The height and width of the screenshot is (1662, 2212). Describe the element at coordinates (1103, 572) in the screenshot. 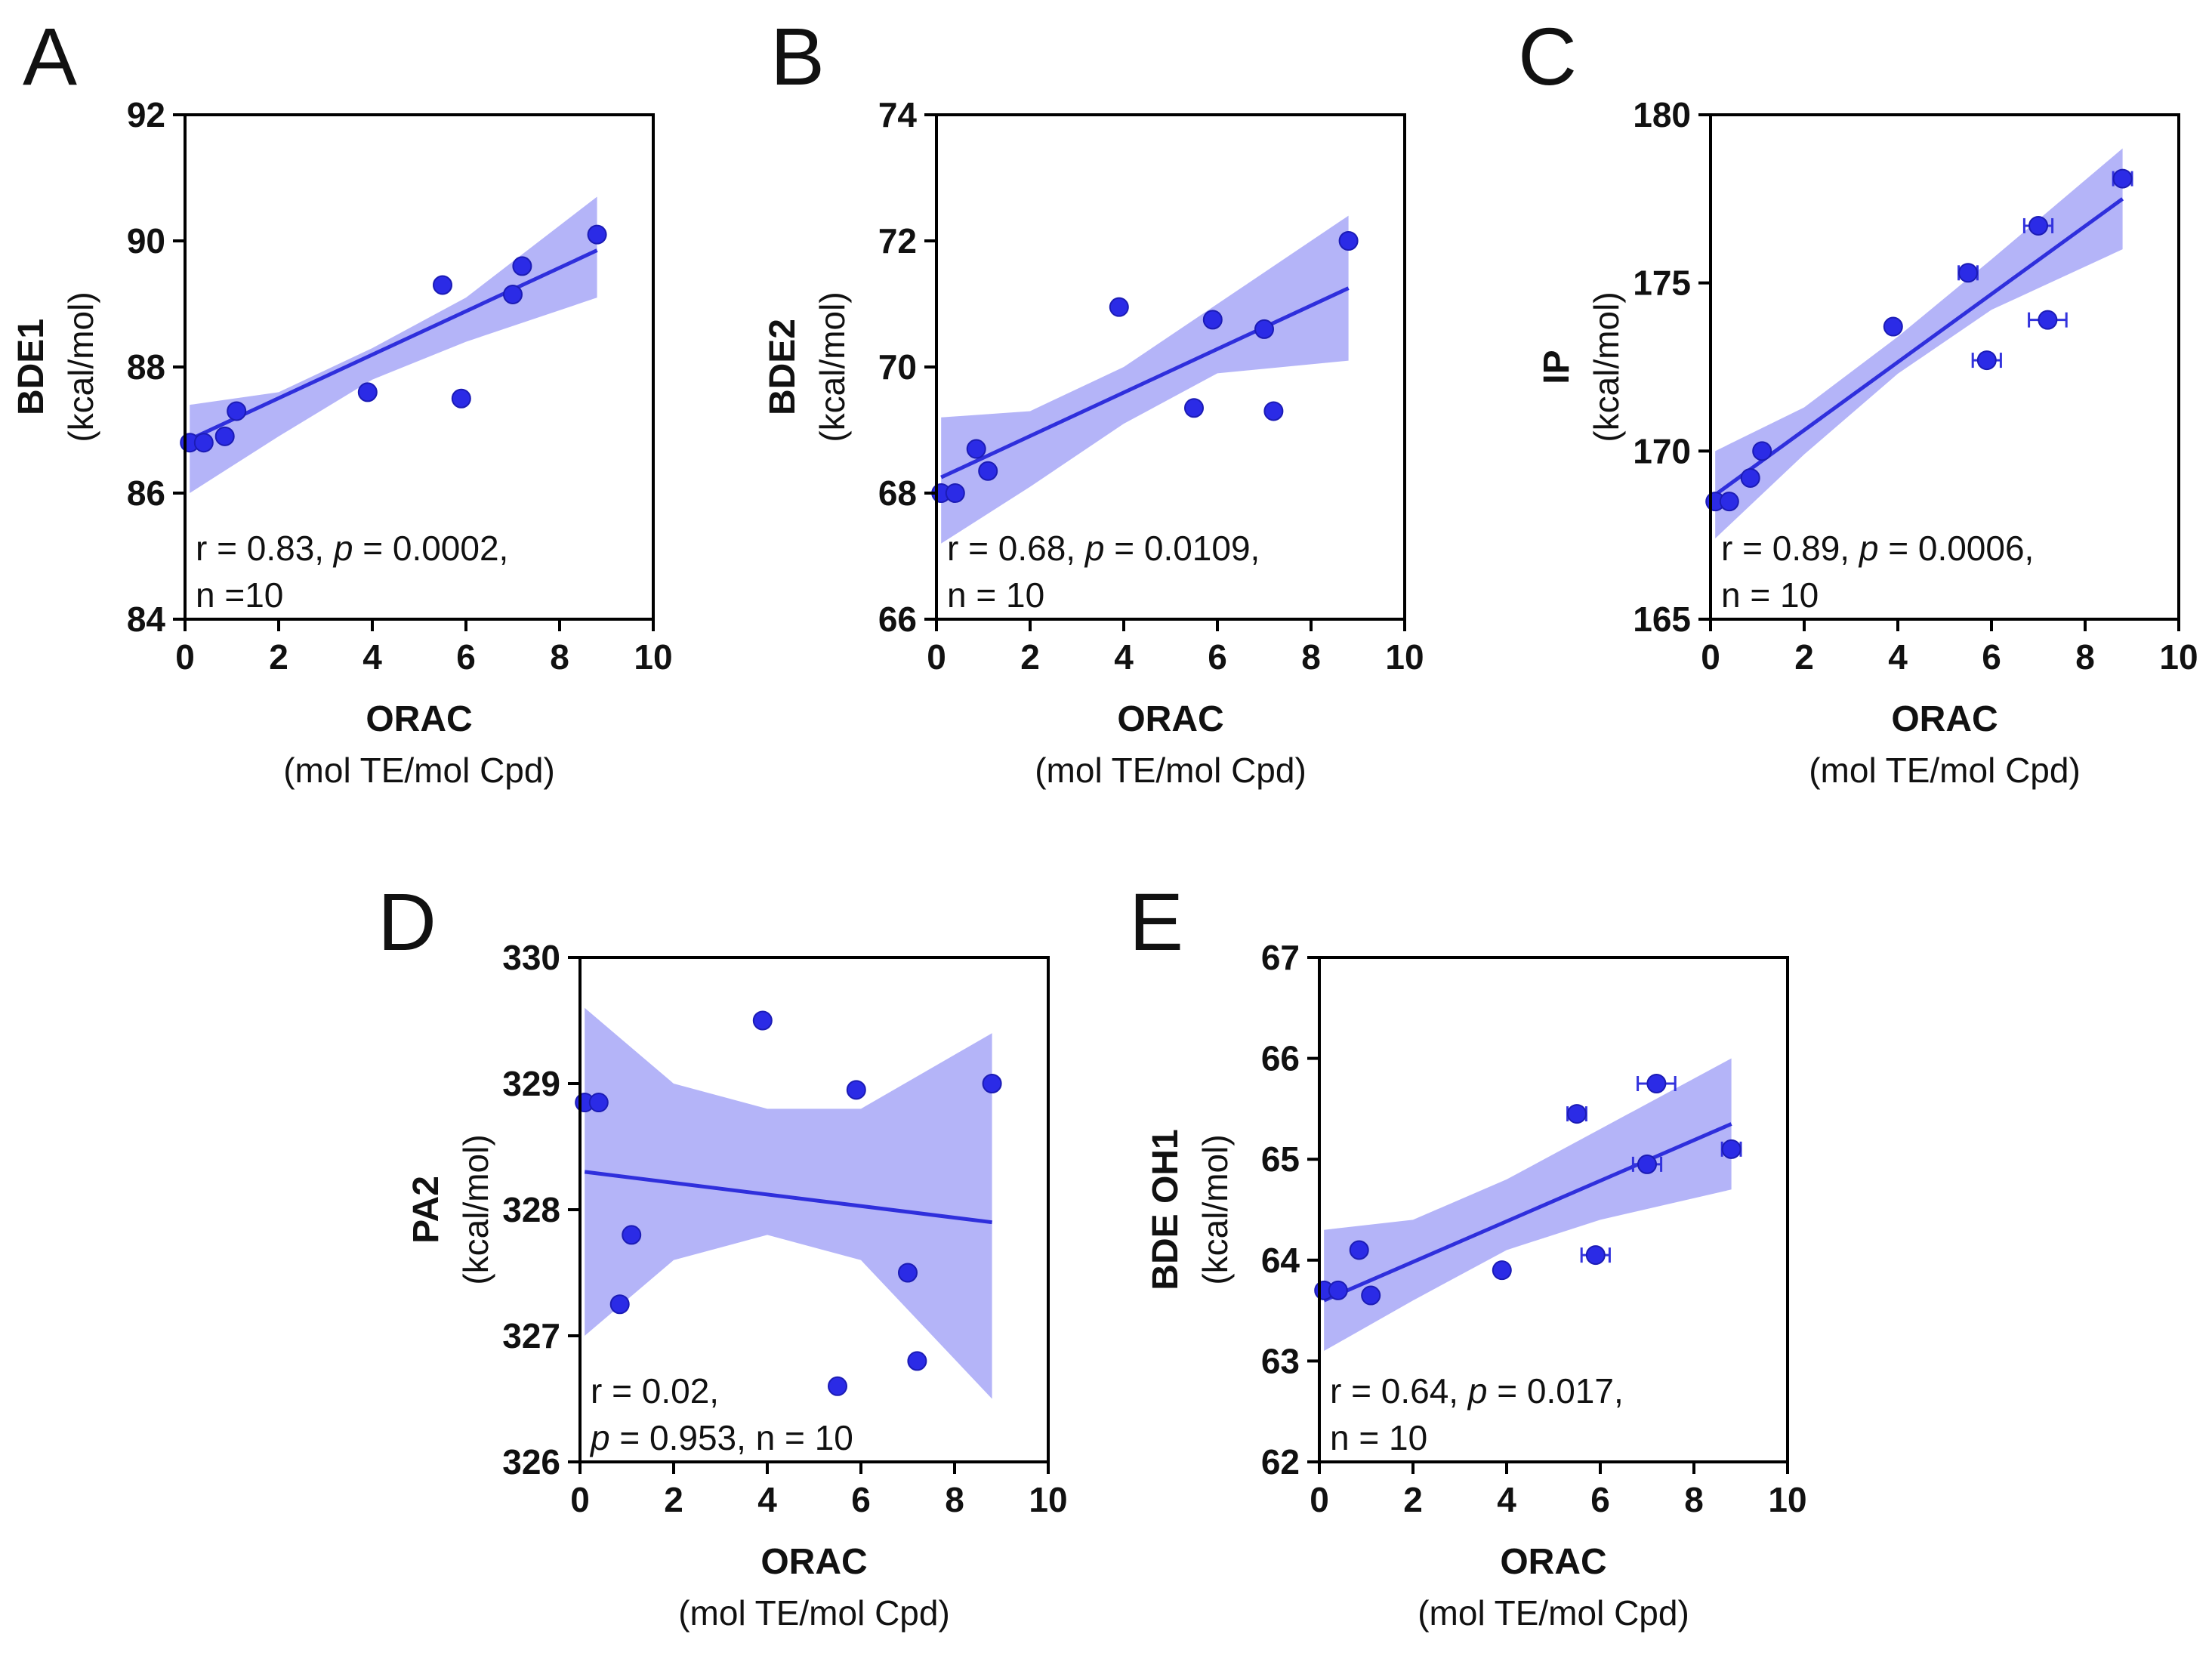

I see `stats-annotation: r = 0.68, p = 0.0109, n = 10` at that location.